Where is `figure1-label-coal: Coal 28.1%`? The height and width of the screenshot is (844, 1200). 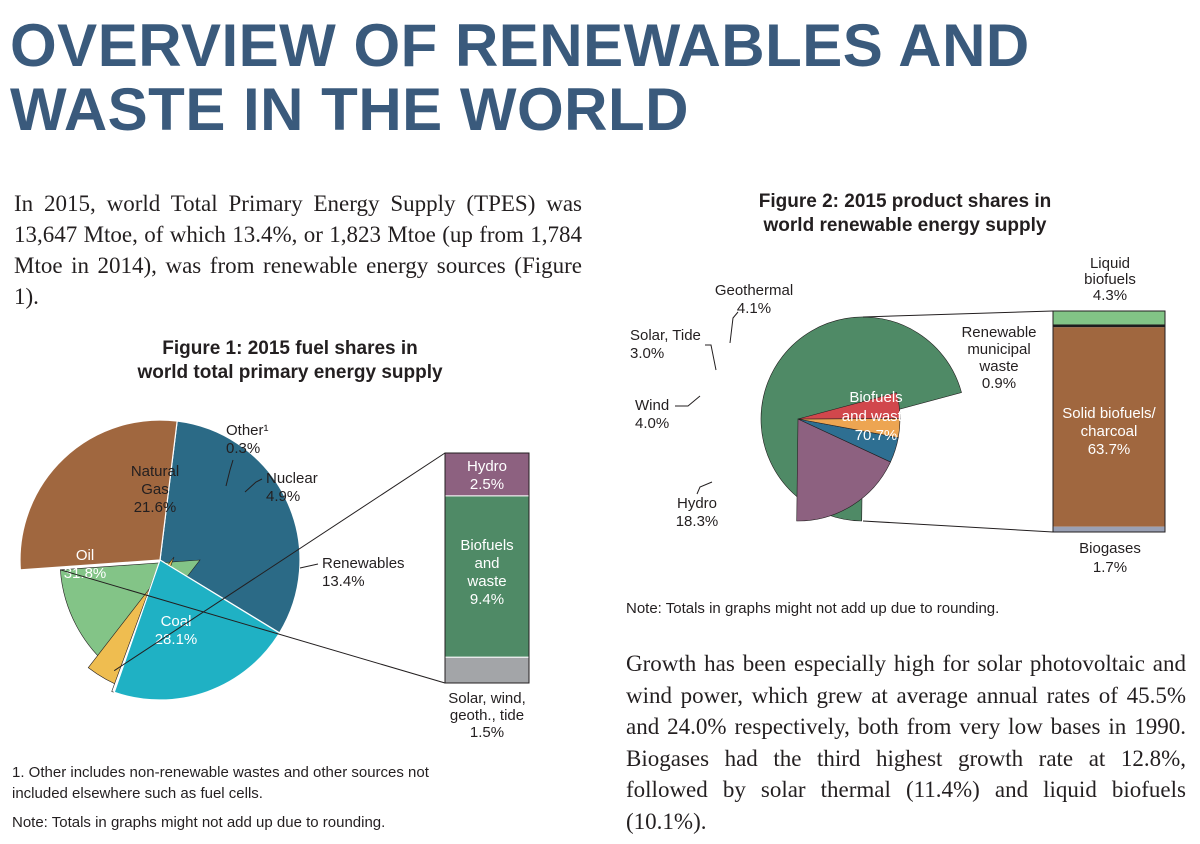
figure1-label-coal: Coal 28.1% is located at coordinates (176, 630).